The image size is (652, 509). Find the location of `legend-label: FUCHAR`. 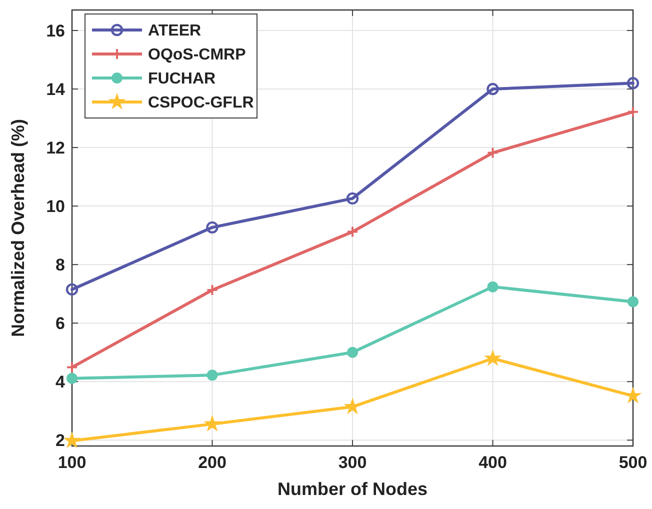

legend-label: FUCHAR is located at coordinates (182, 79).